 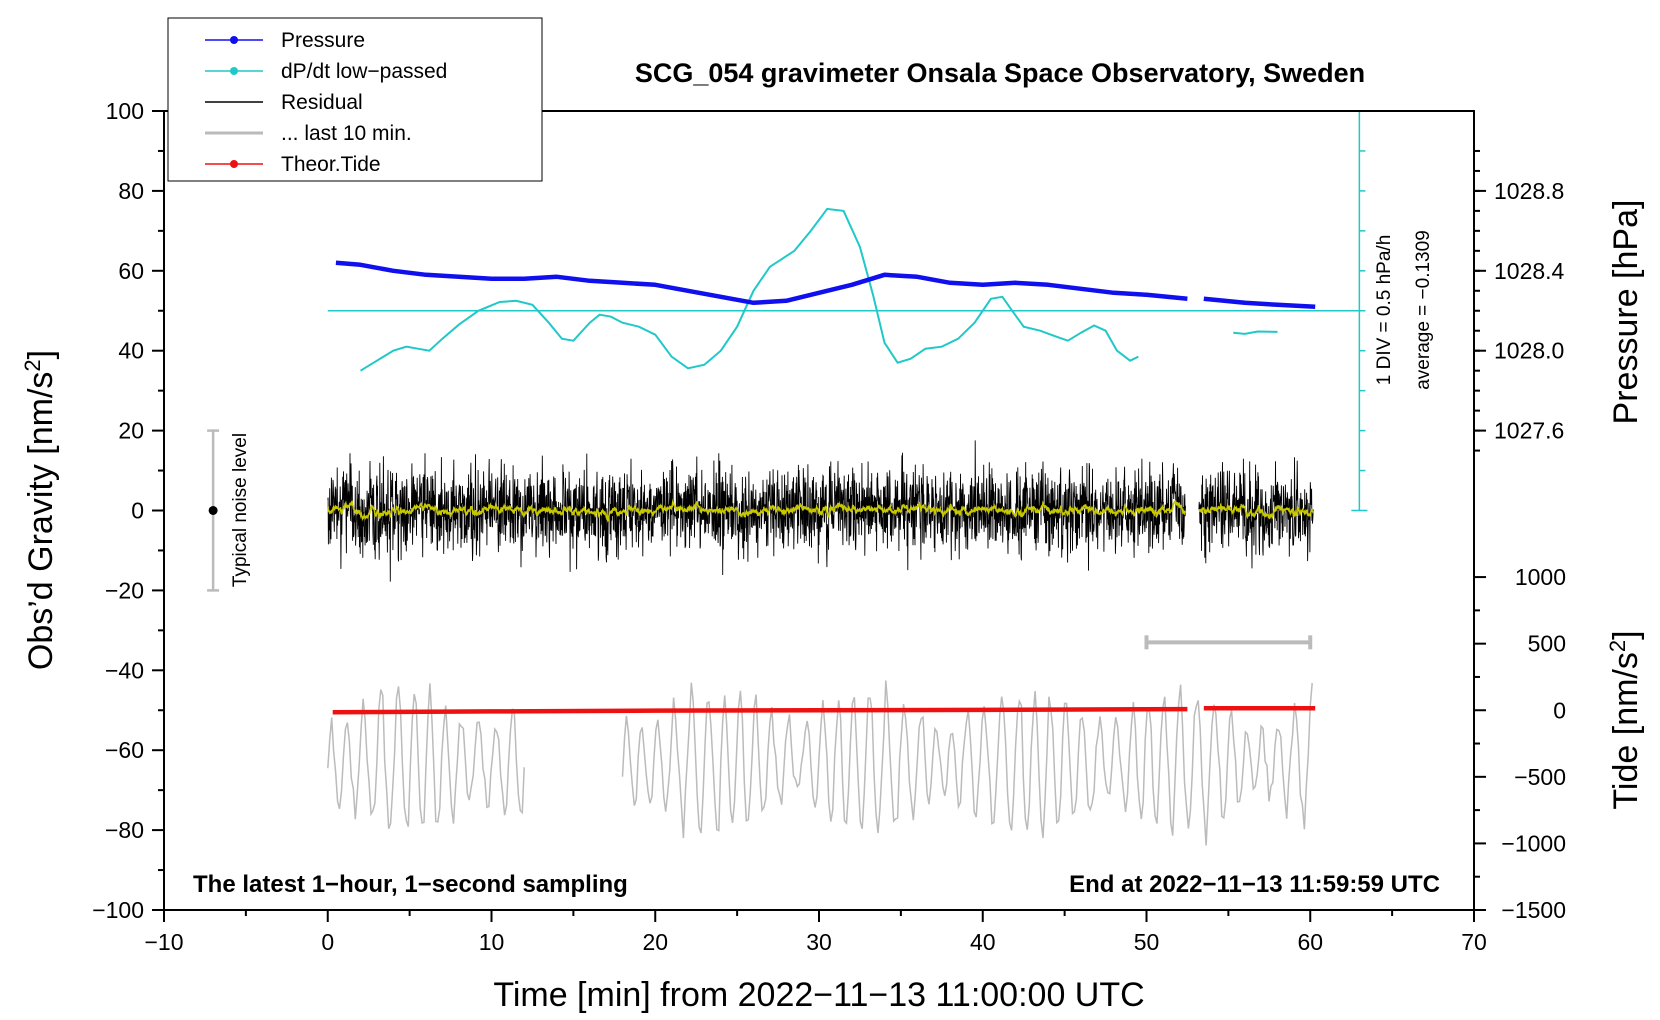 I want to click on y-tick-label-2: −60, so click(x=124, y=750).